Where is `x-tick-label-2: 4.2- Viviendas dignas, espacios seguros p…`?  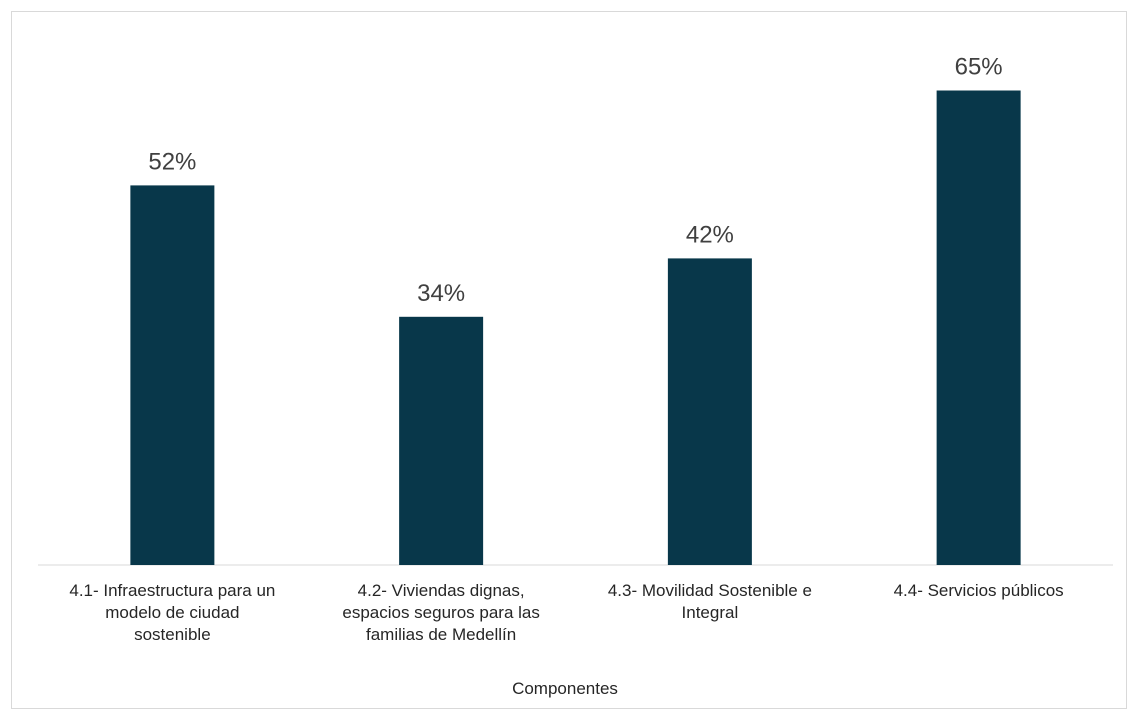
x-tick-label-2: 4.2- Viviendas dignas, espacios seguros p… is located at coordinates (441, 613).